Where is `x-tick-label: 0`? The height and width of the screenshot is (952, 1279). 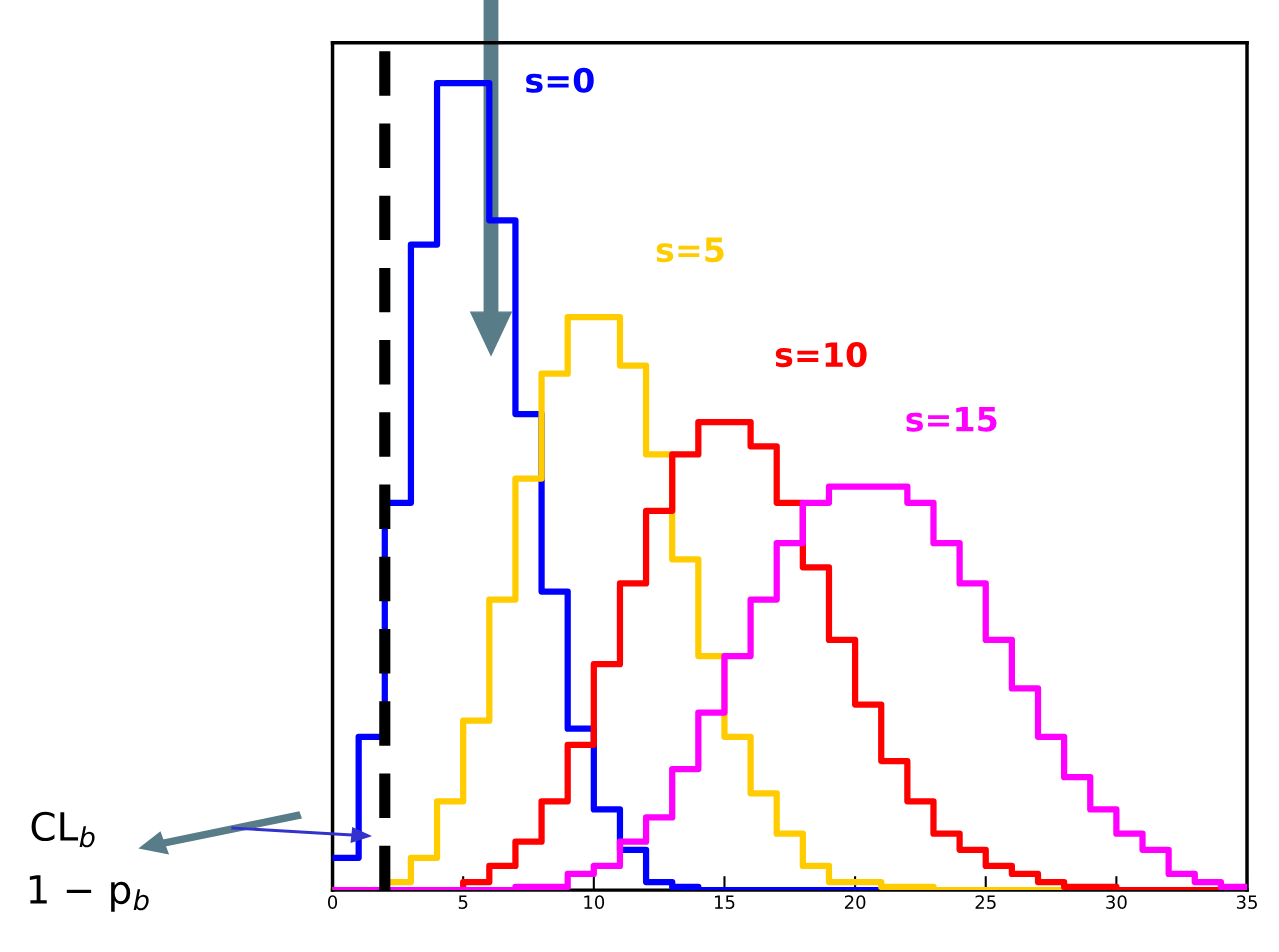 x-tick-label: 0 is located at coordinates (332, 902).